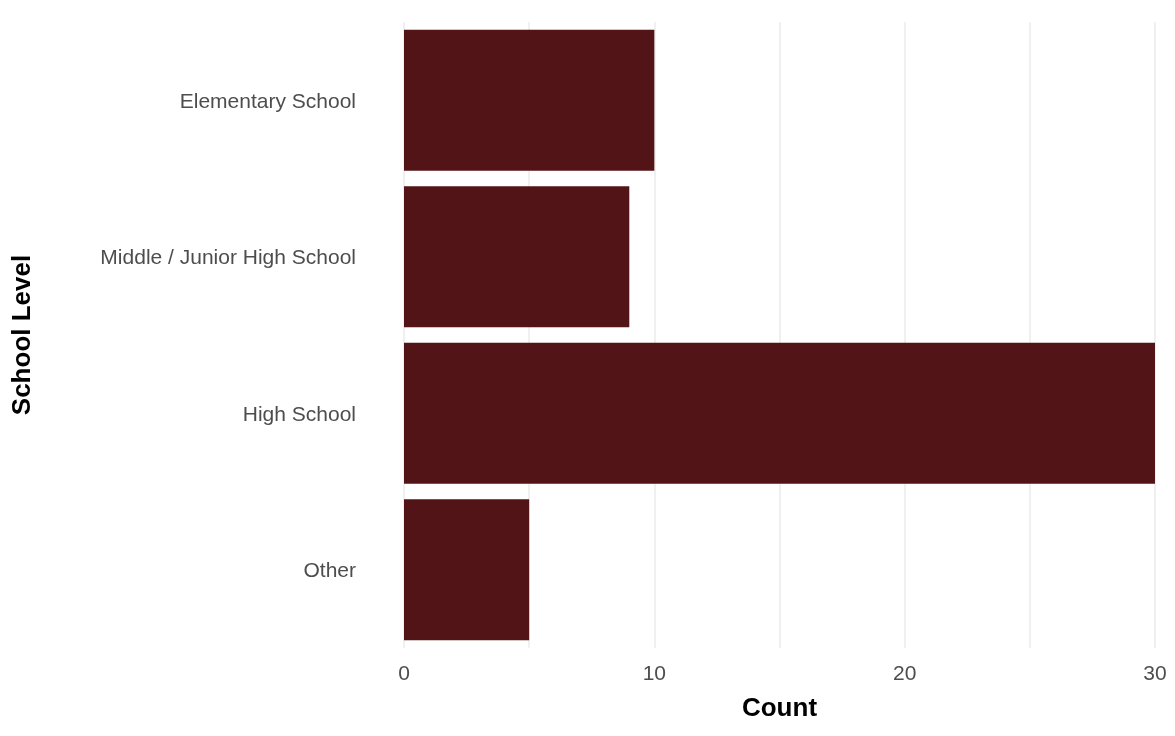 The height and width of the screenshot is (736, 1175). What do you see at coordinates (1155, 672) in the screenshot?
I see `x-tick-label: 30` at bounding box center [1155, 672].